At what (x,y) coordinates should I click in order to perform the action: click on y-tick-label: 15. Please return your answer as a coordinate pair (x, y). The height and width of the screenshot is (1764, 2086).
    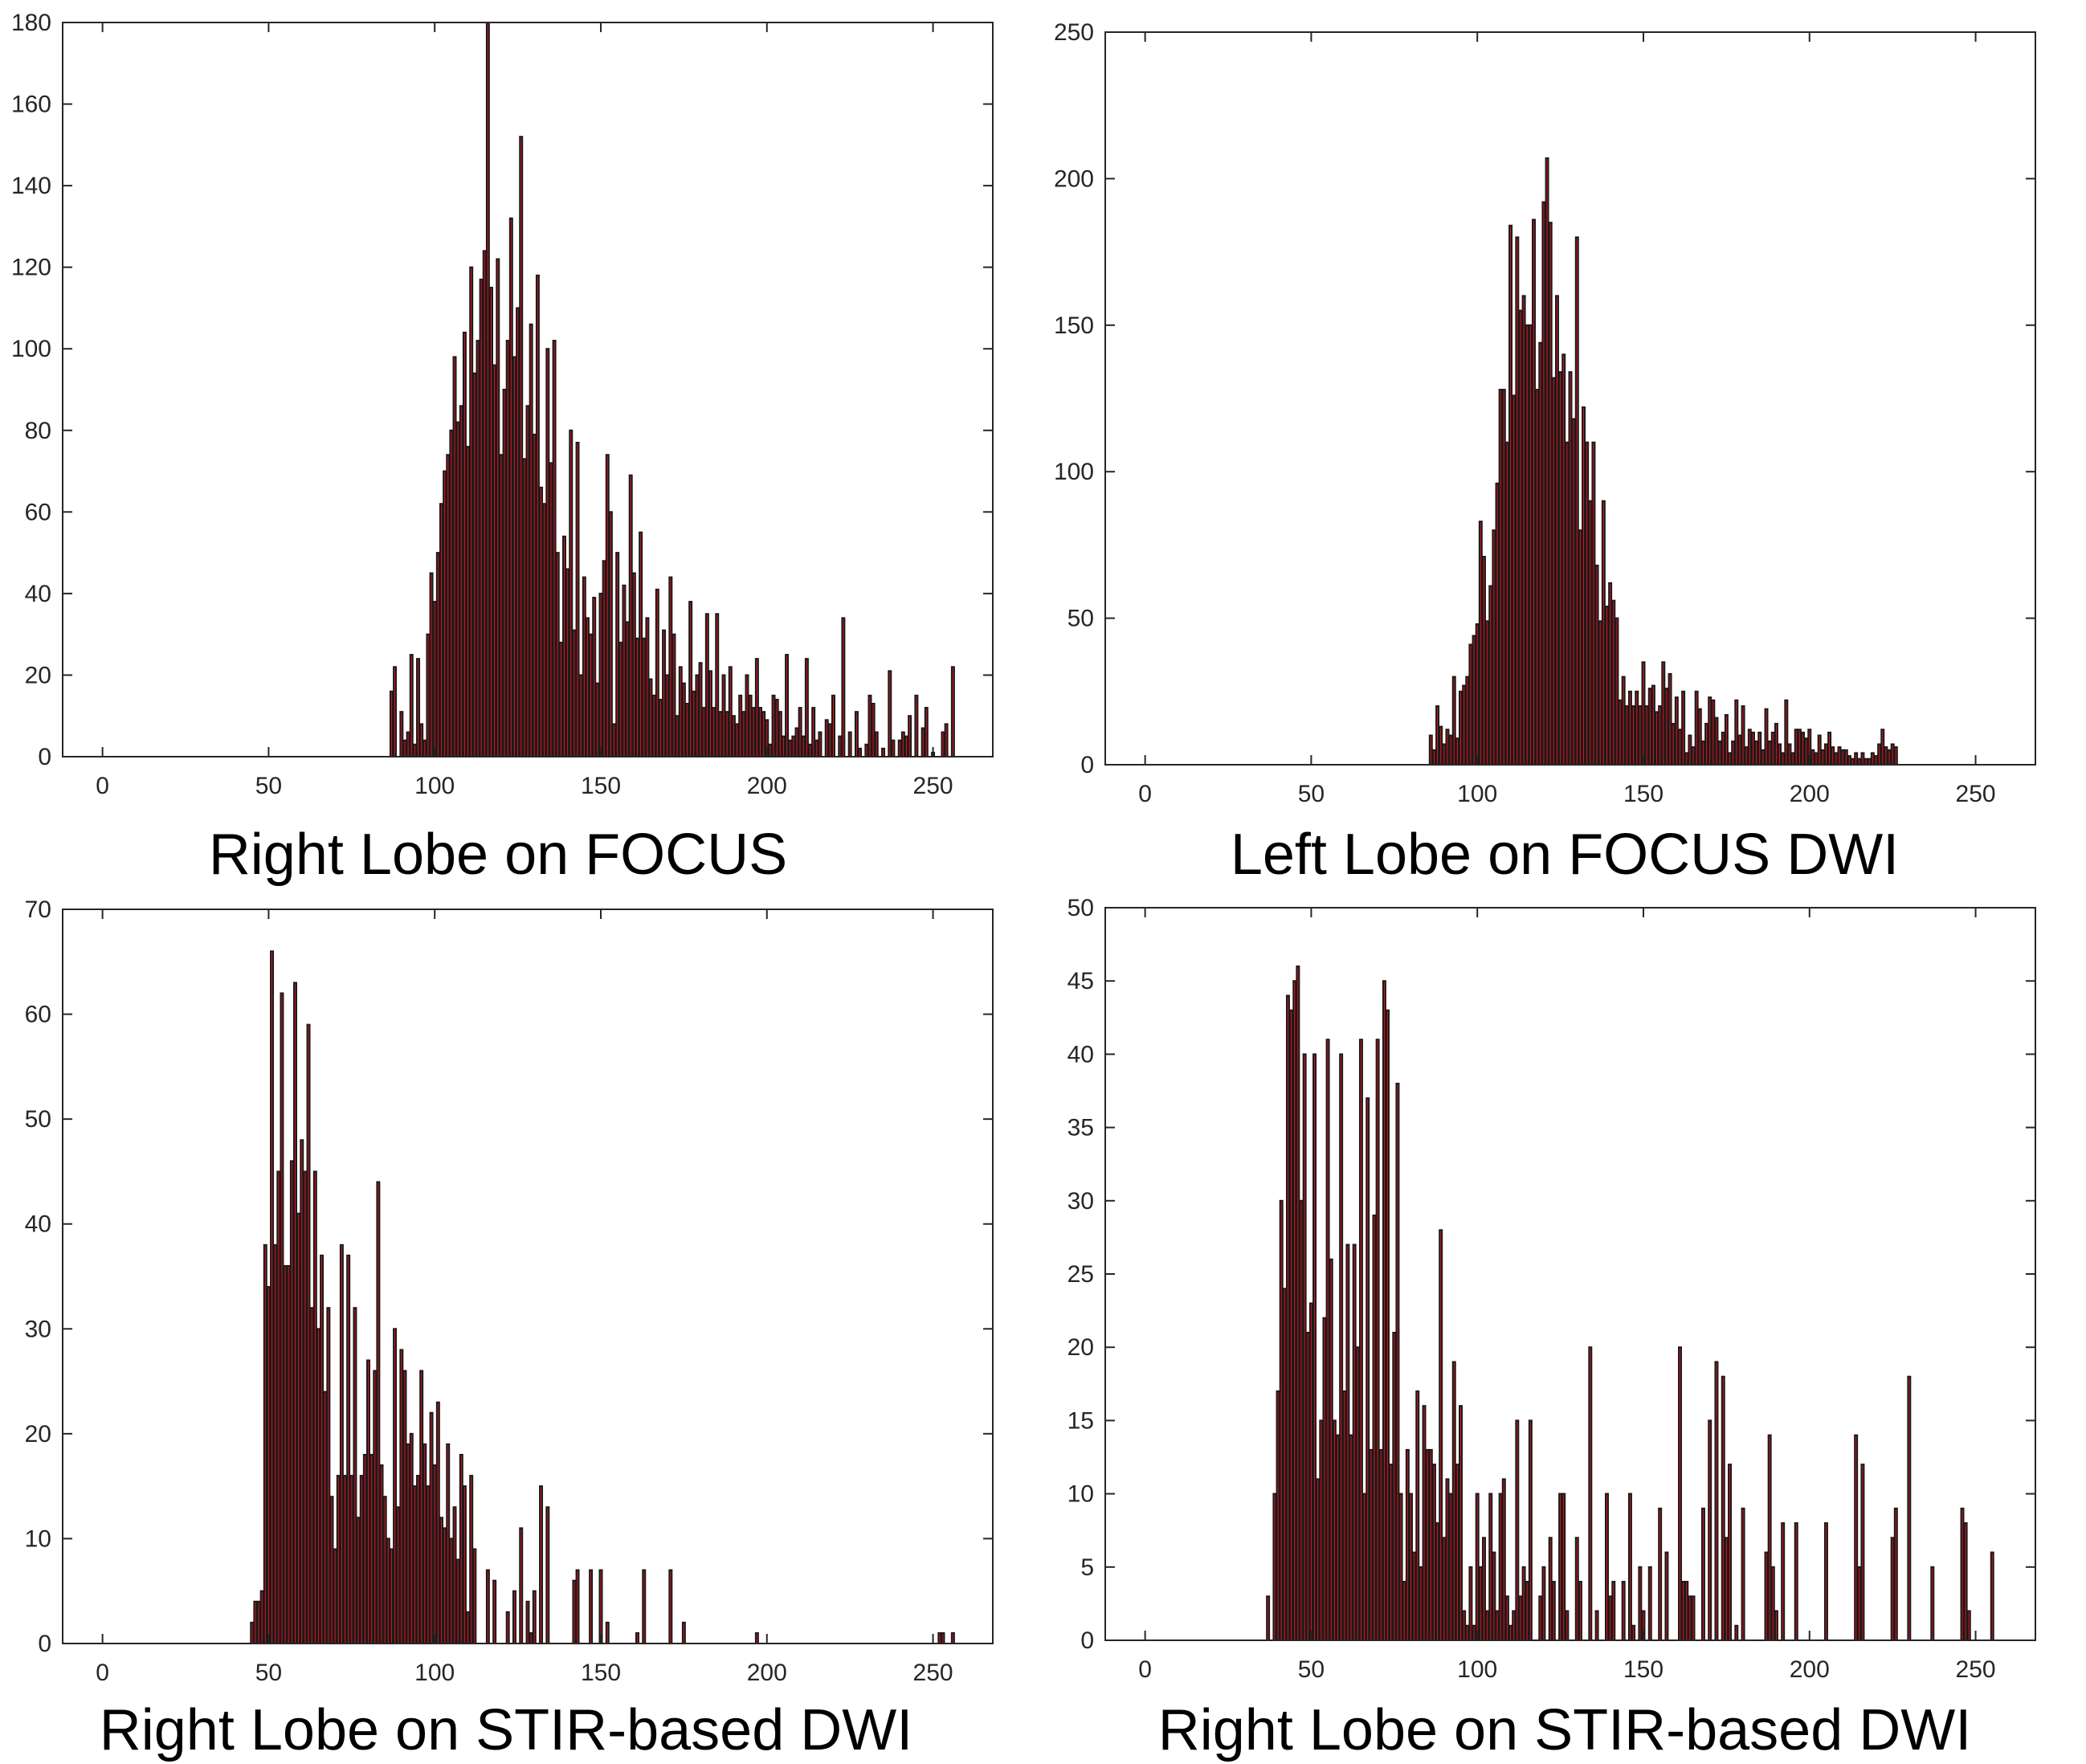
    Looking at the image, I should click on (1080, 1420).